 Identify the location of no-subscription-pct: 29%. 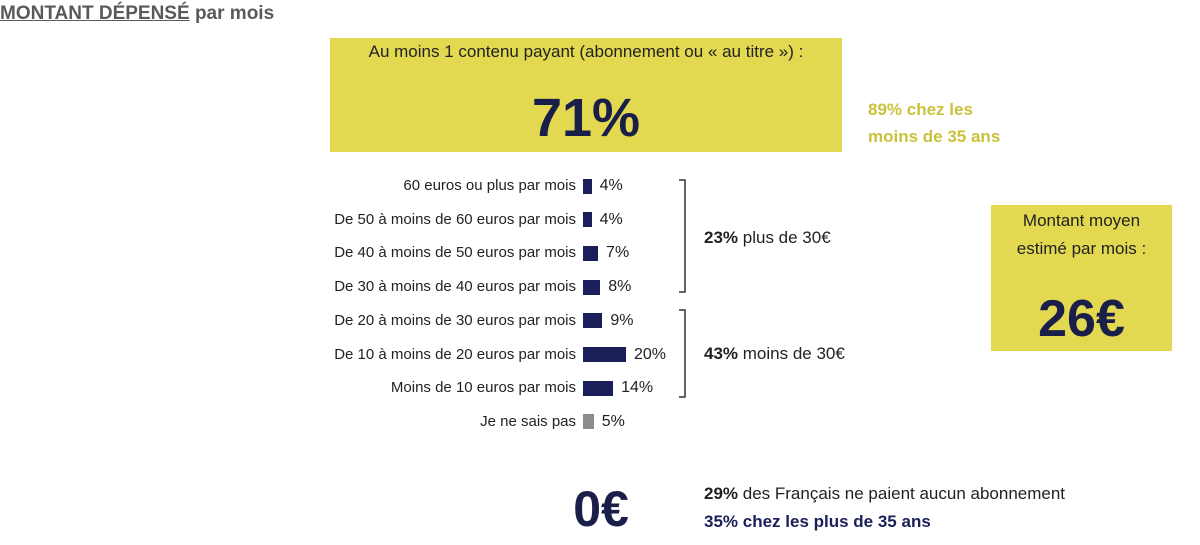
(721, 493).